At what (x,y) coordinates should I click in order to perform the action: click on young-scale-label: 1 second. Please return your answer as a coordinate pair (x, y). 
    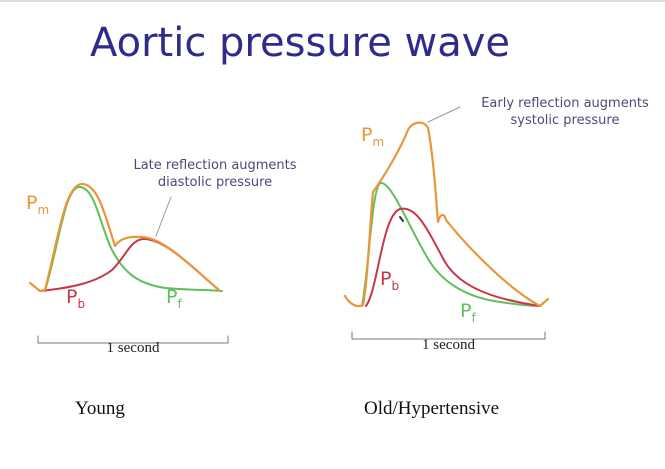
    Looking at the image, I should click on (133, 348).